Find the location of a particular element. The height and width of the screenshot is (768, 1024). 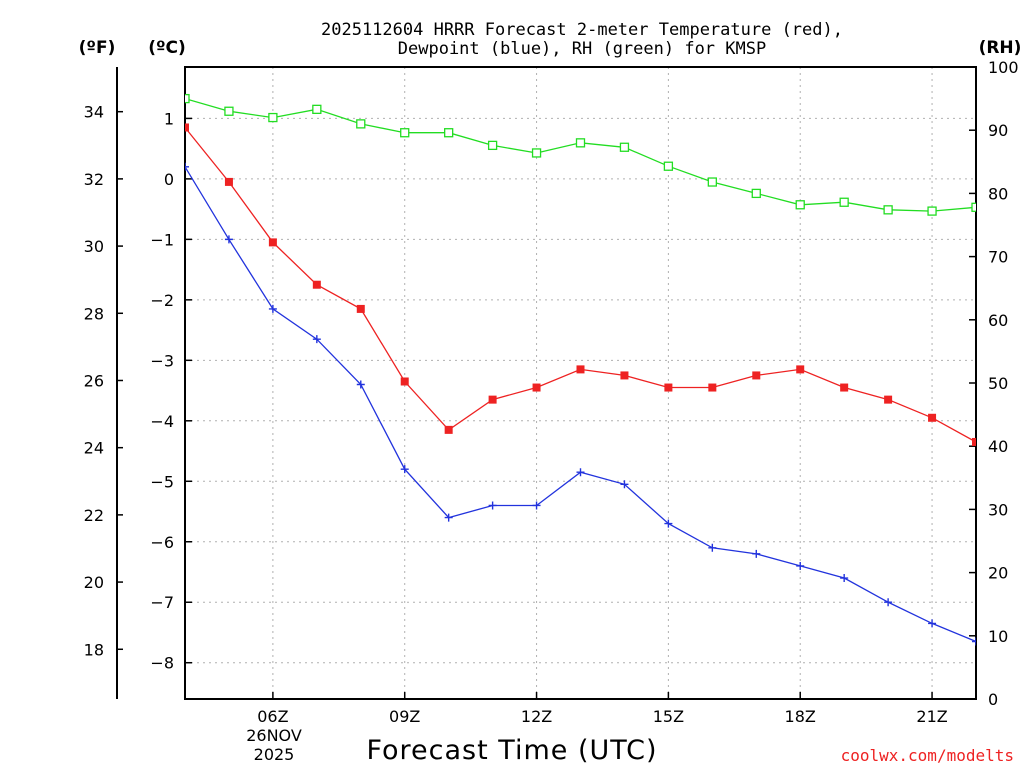

celsius-unit-label: (ºC) is located at coordinates (167, 48).